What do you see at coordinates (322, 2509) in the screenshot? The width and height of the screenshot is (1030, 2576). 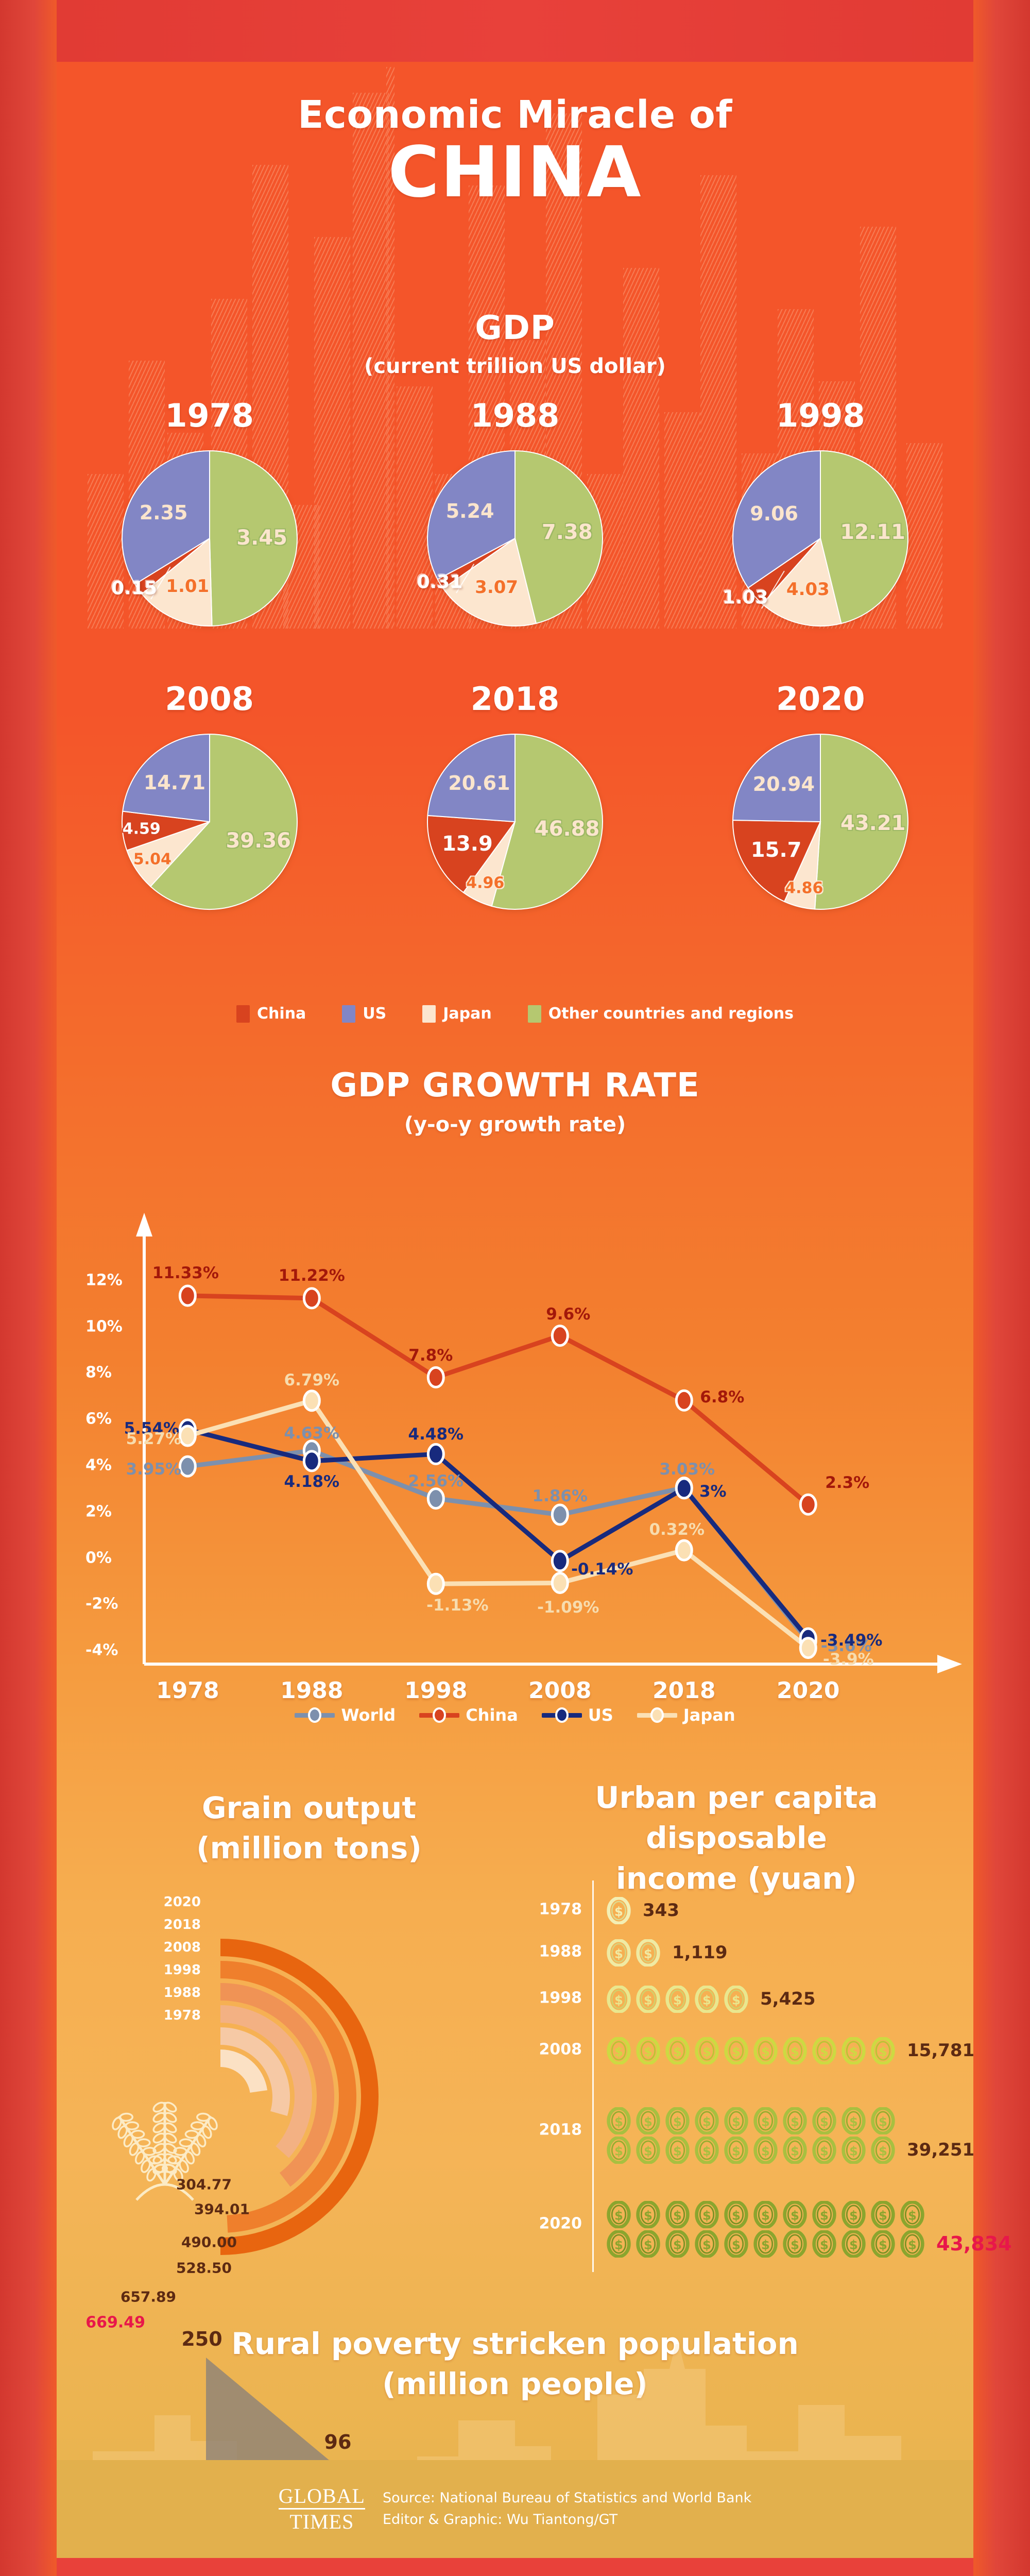 I see `global-times-logo: GLOBAL TIMES` at bounding box center [322, 2509].